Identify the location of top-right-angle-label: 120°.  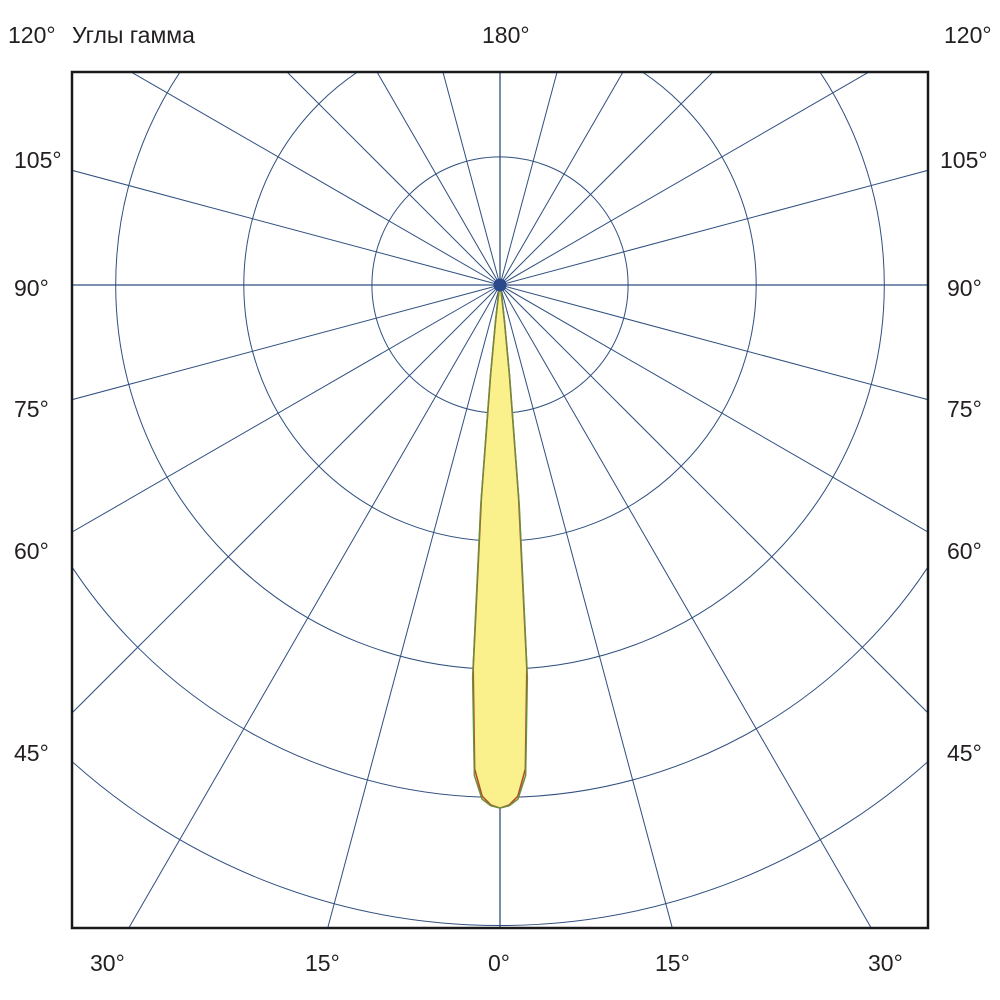
(968, 35).